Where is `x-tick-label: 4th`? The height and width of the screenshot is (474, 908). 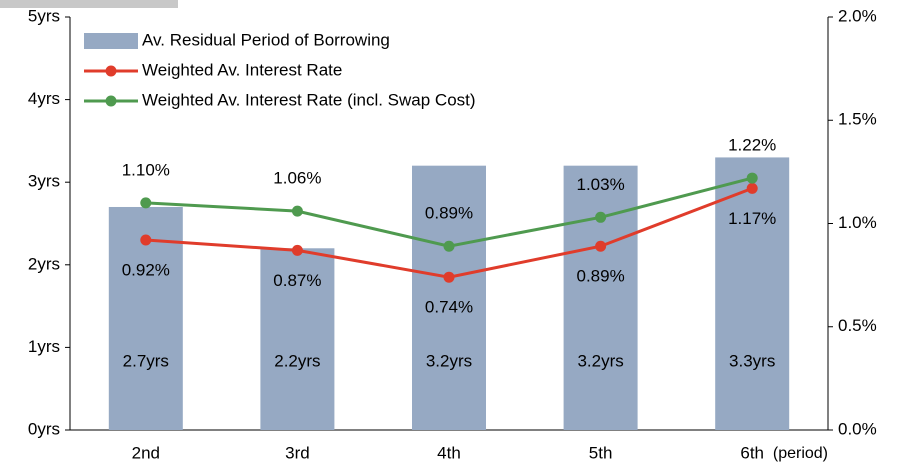
x-tick-label: 4th is located at coordinates (449, 452).